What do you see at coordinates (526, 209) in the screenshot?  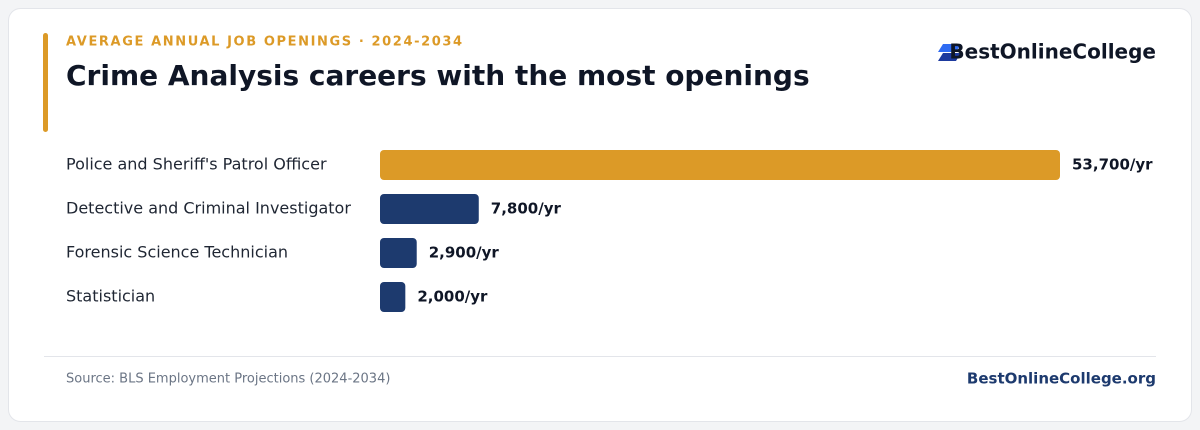 I see `value-label: 7,800/yr` at bounding box center [526, 209].